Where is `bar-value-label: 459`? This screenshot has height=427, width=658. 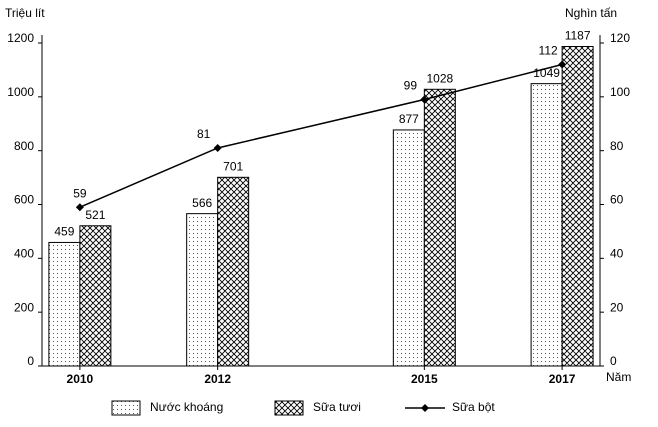
bar-value-label: 459 is located at coordinates (64, 232).